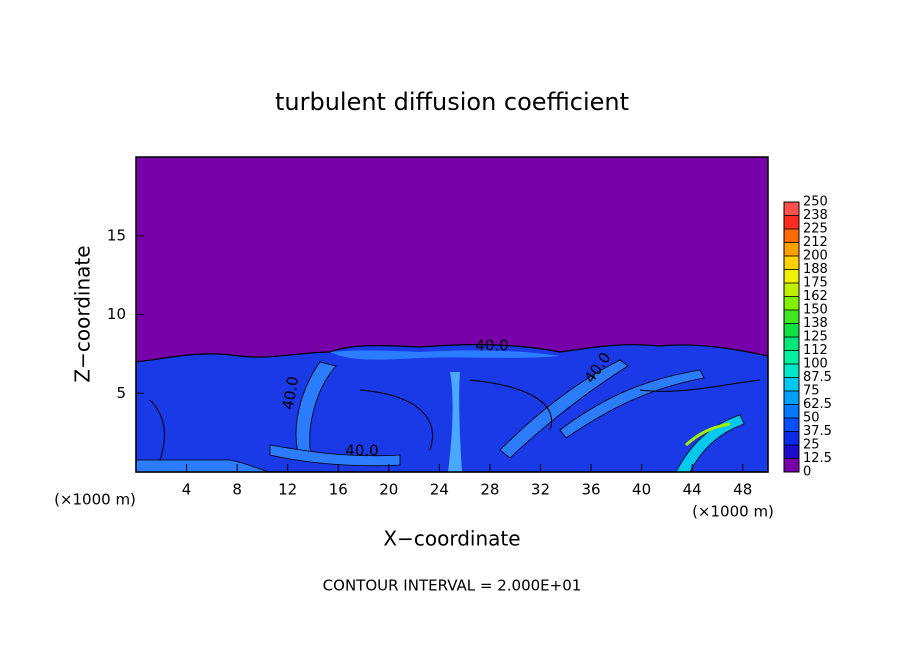  Describe the element at coordinates (815, 269) in the screenshot. I see `colorbar-label: 188` at that location.